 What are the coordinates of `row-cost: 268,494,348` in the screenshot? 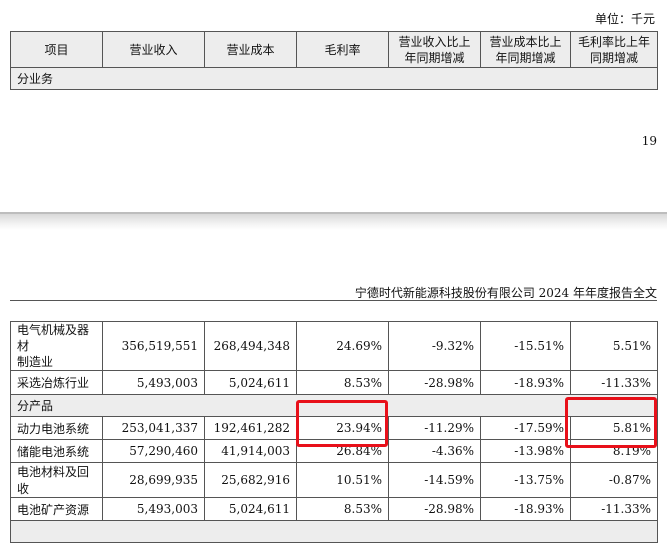 It's located at (250, 346).